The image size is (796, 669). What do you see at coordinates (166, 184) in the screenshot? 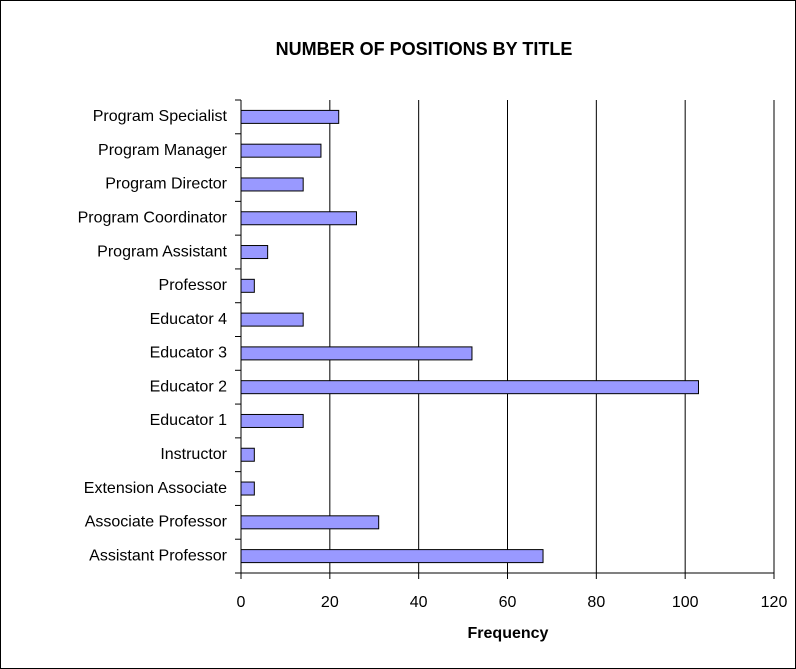
I see `y-tick-label: Program Director` at bounding box center [166, 184].